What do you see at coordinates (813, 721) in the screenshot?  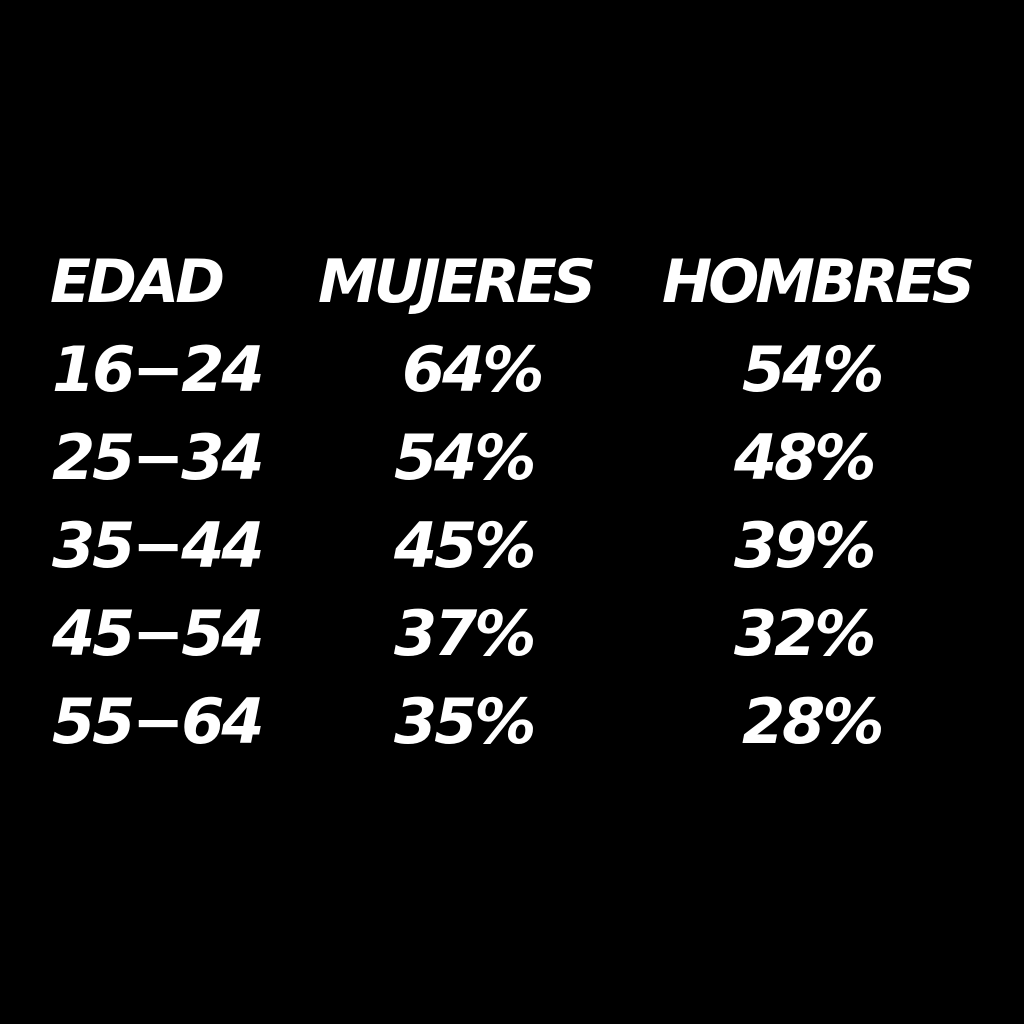 I see `cell-hombres-4: 28%` at bounding box center [813, 721].